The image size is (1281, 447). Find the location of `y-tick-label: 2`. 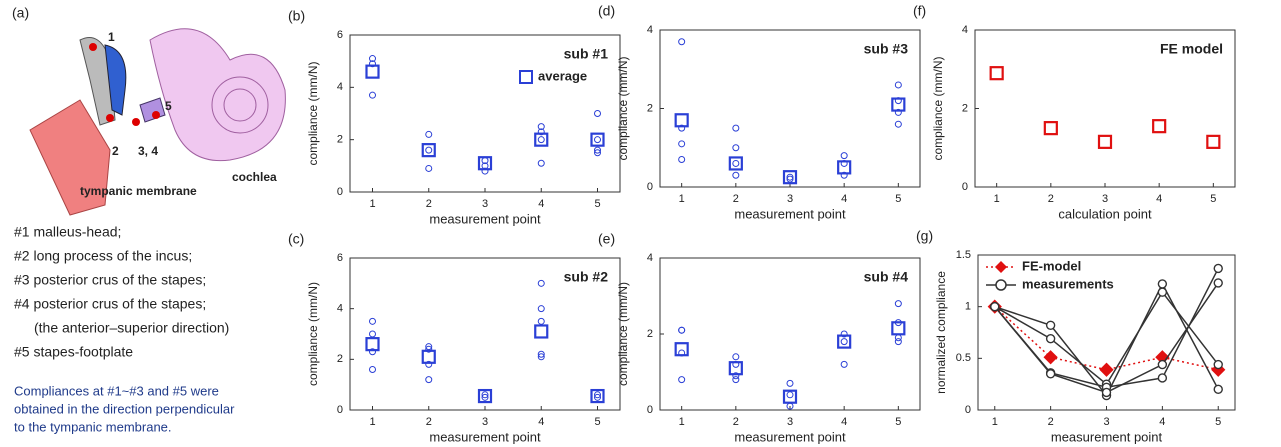

y-tick-label: 2 is located at coordinates (650, 334).